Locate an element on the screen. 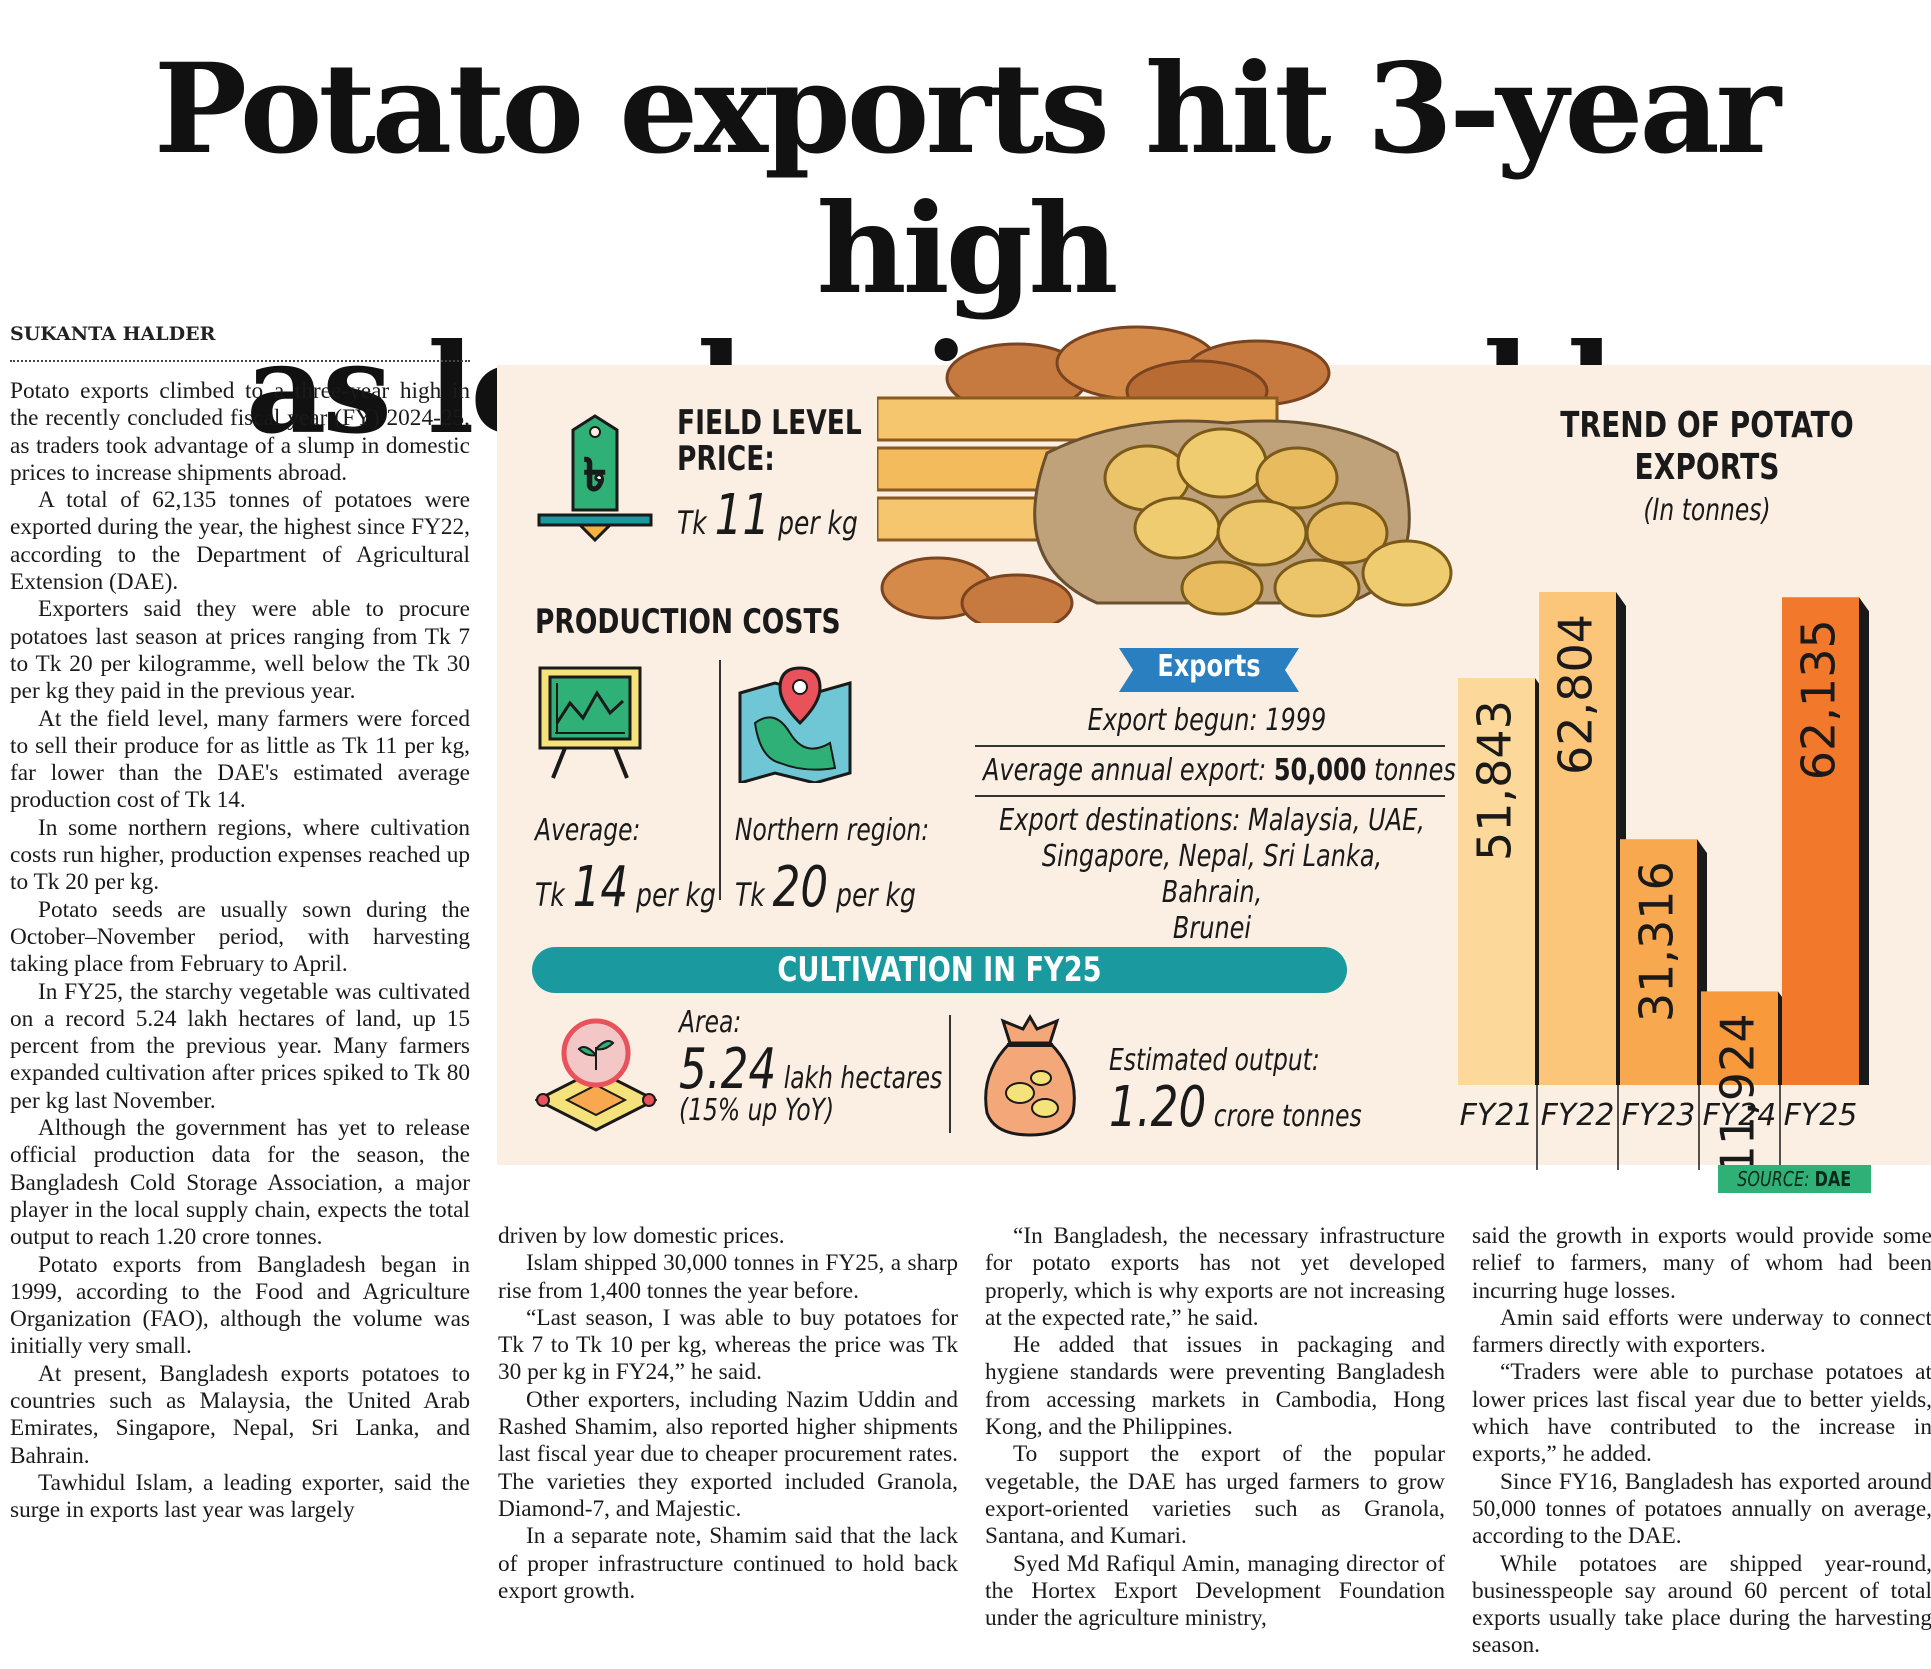 The image size is (1931, 1669). bar-shadow is located at coordinates (1864, 841).